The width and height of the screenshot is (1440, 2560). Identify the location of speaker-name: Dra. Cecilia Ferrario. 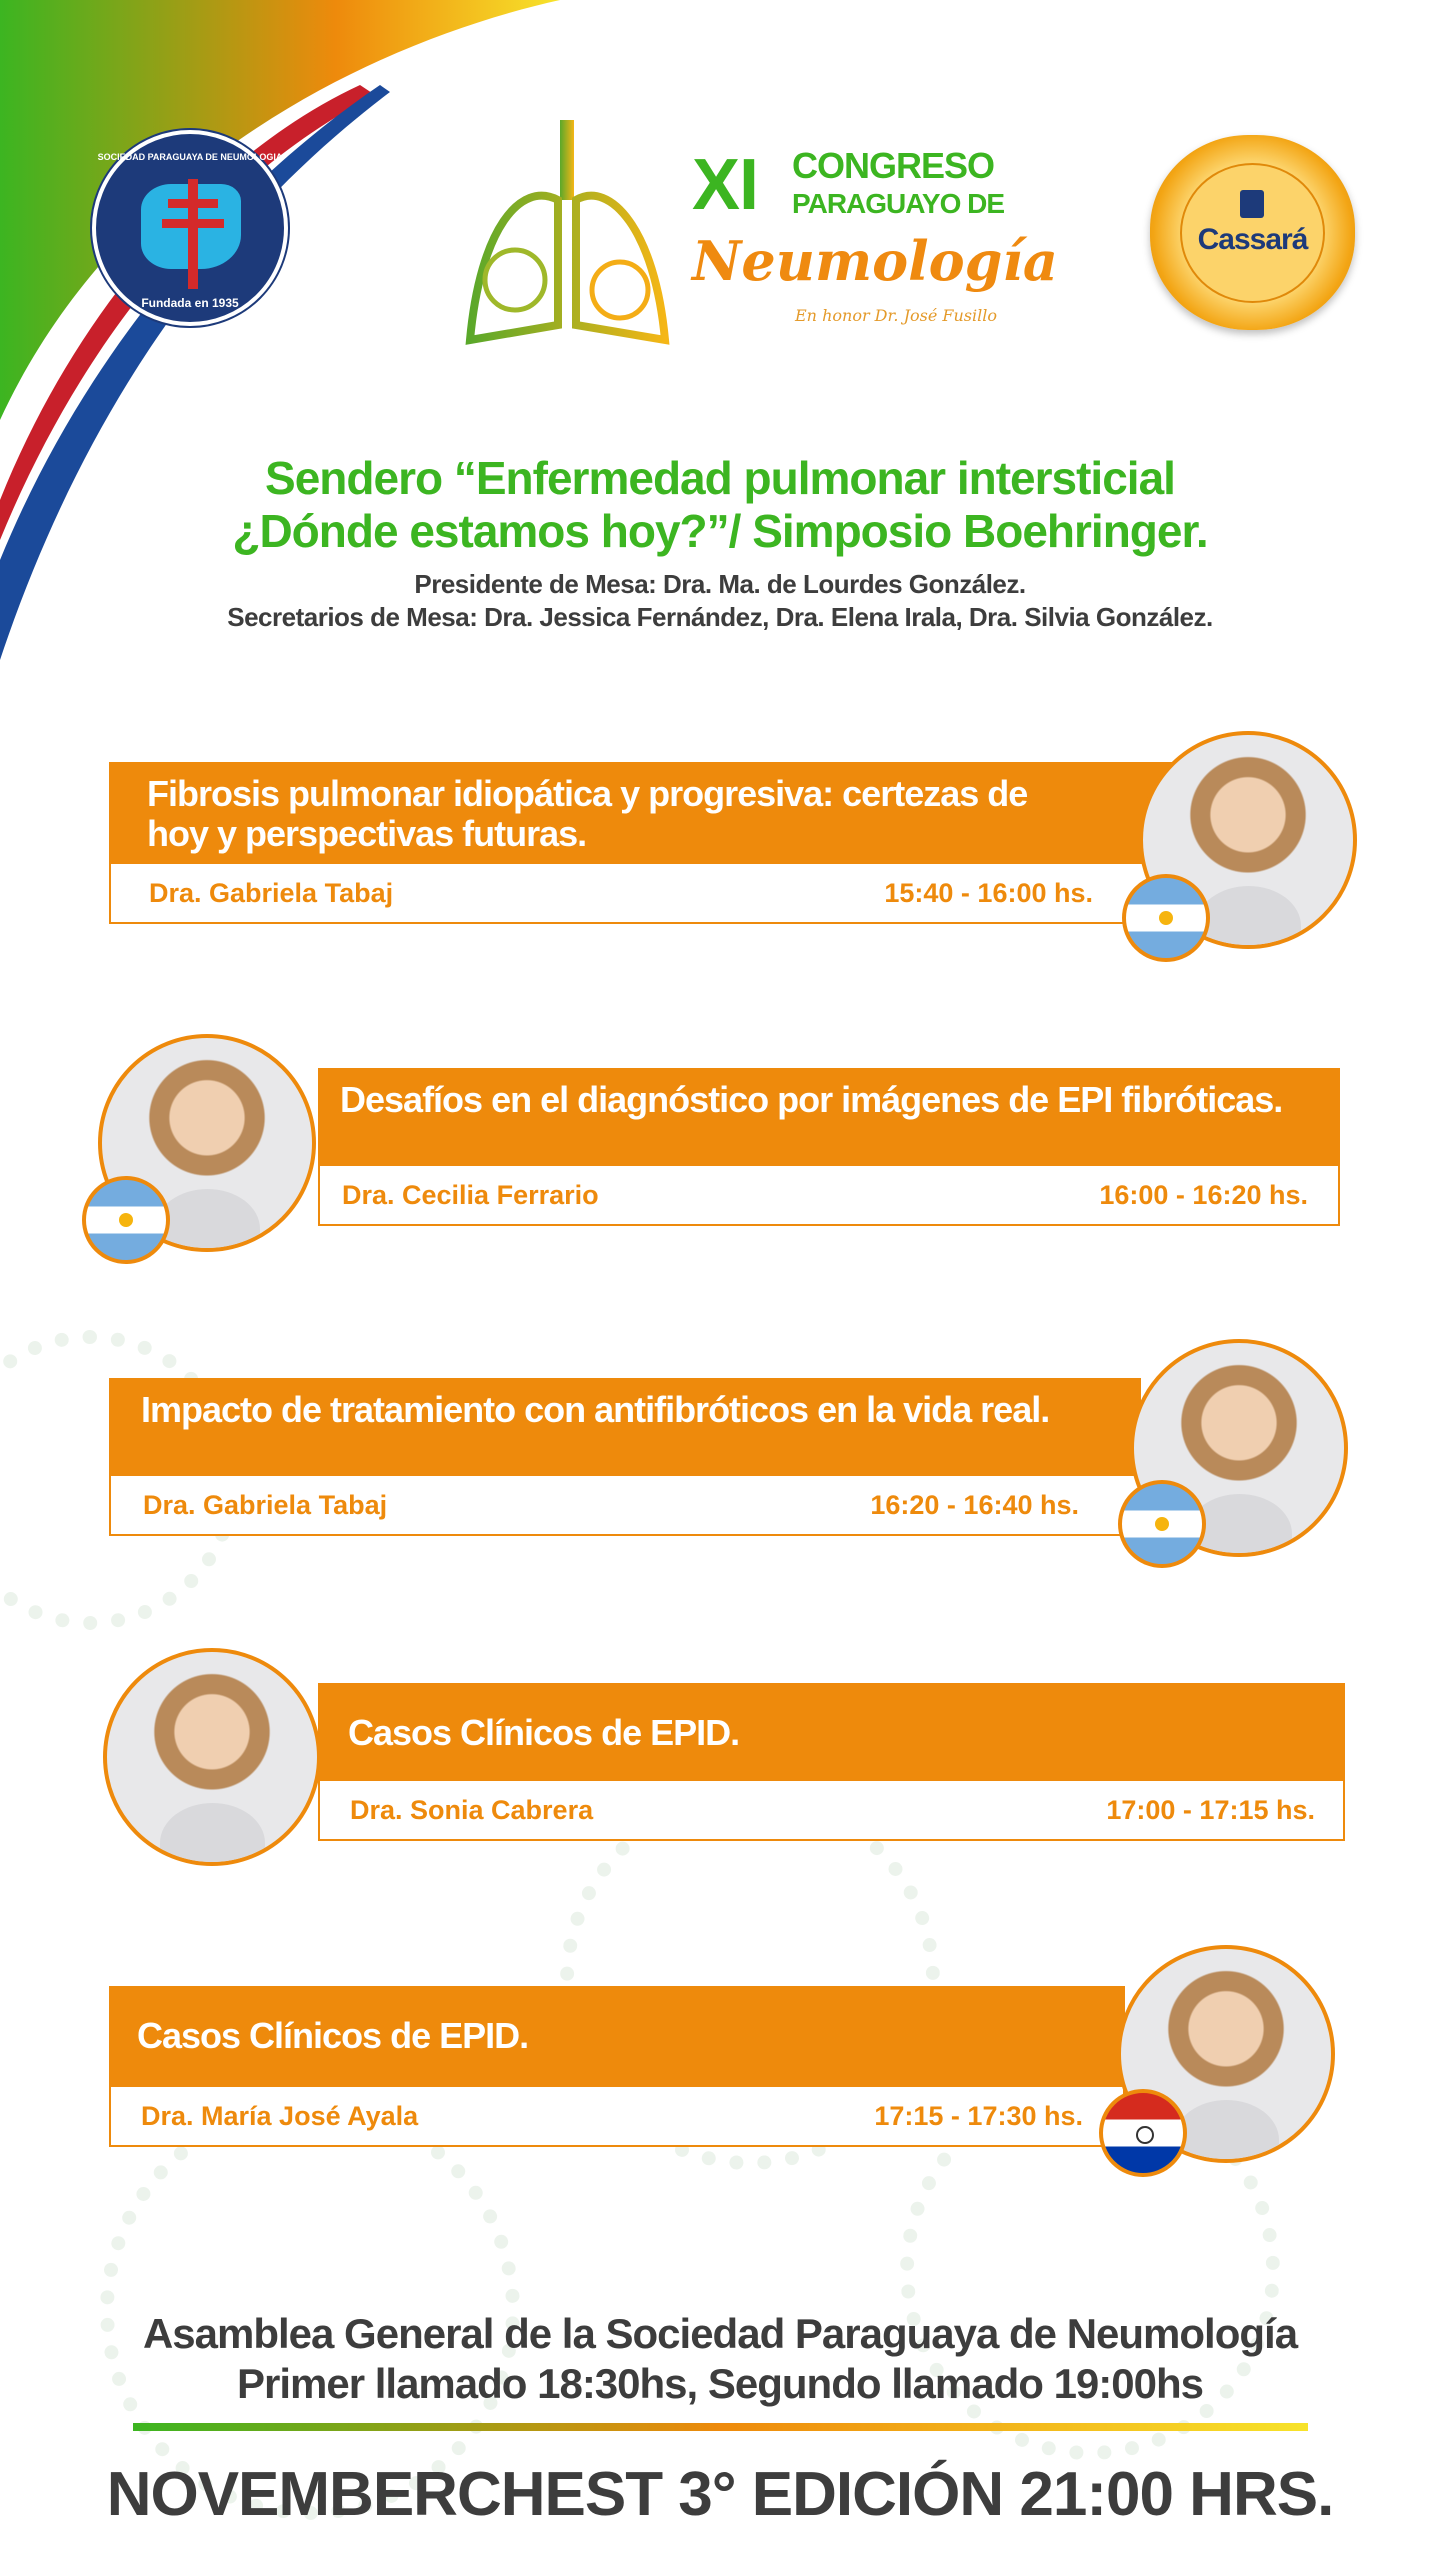
(470, 1194).